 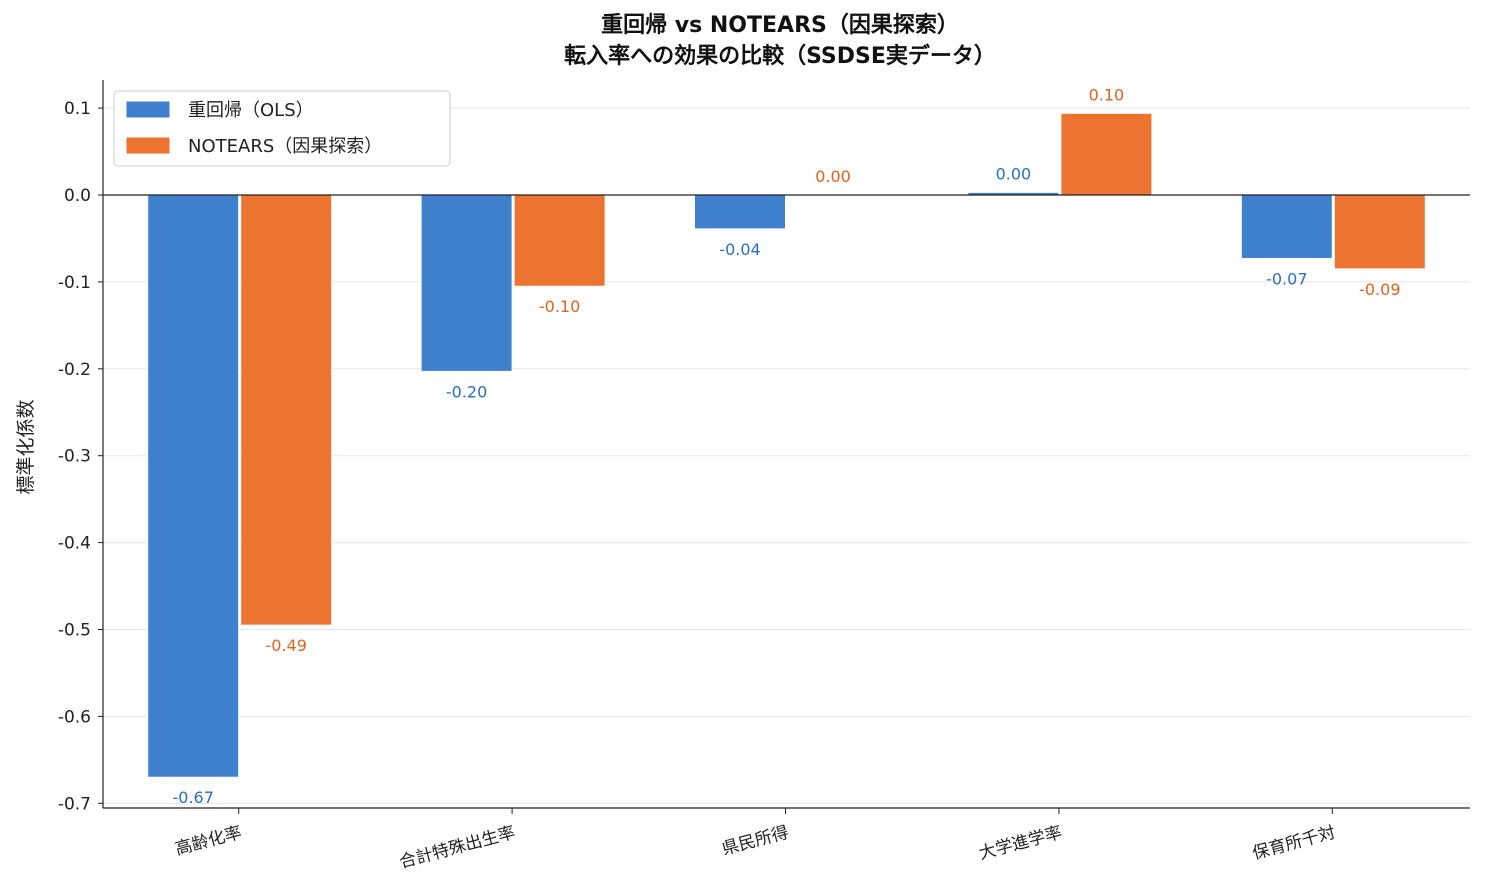 I want to click on x-tick-label: 大学進学率, so click(x=1020, y=843).